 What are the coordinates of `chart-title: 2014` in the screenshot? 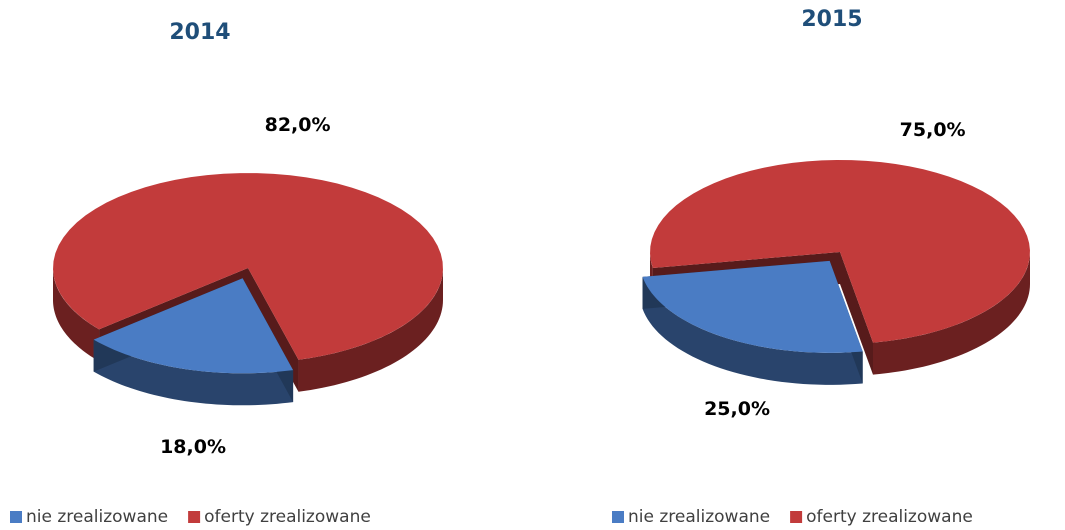 It's located at (199, 32).